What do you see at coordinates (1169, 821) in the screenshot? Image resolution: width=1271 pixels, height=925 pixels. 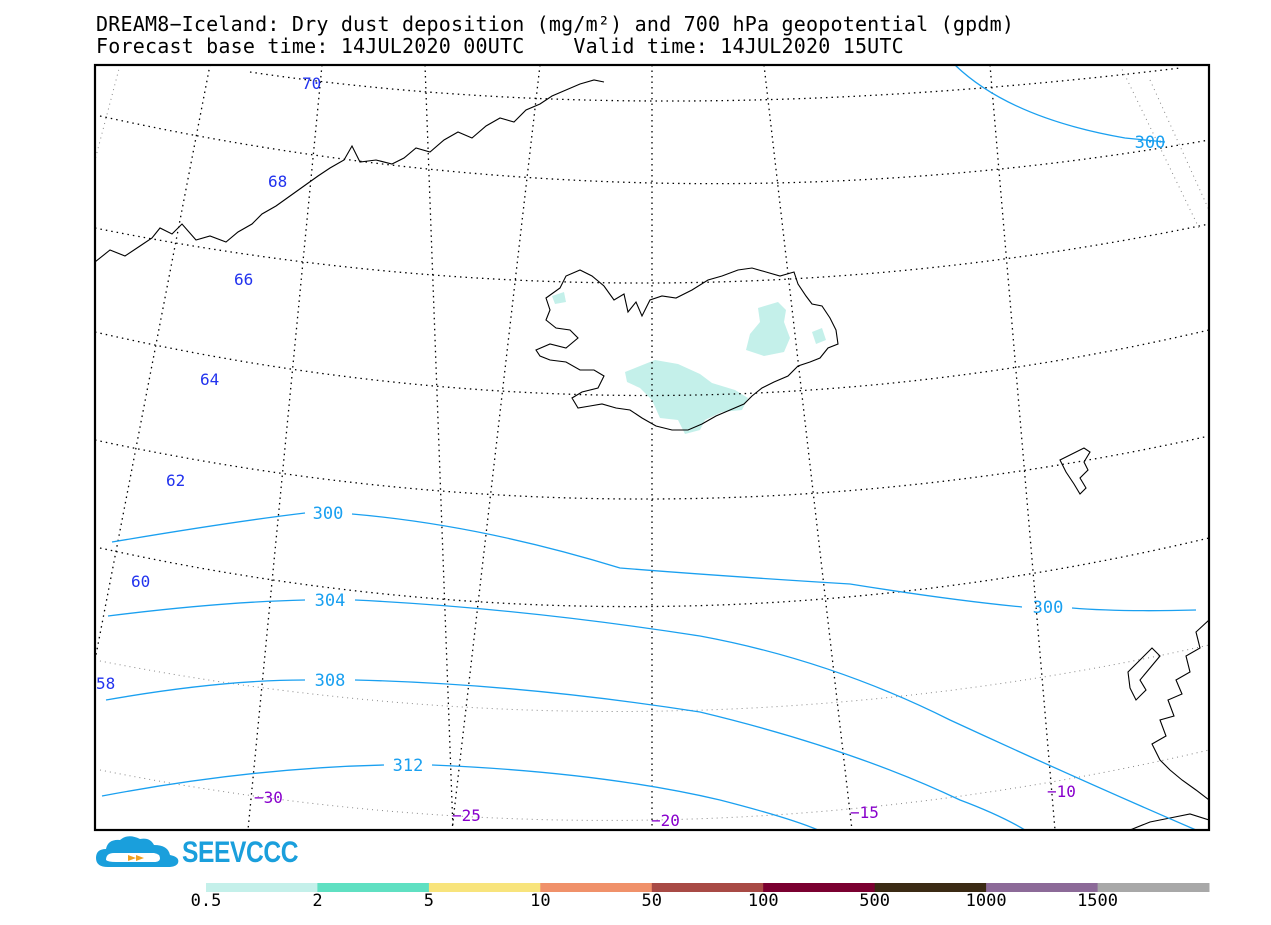 I see `scotland-coast` at bounding box center [1169, 821].